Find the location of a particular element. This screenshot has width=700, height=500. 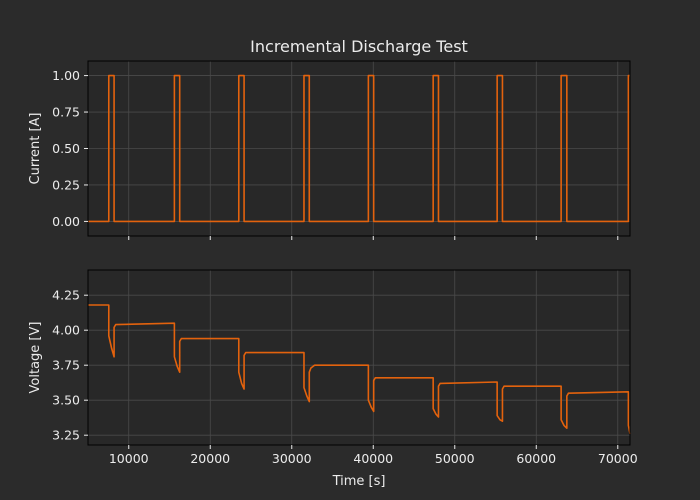

voltage-x-tick-label: 20000 is located at coordinates (210, 458).